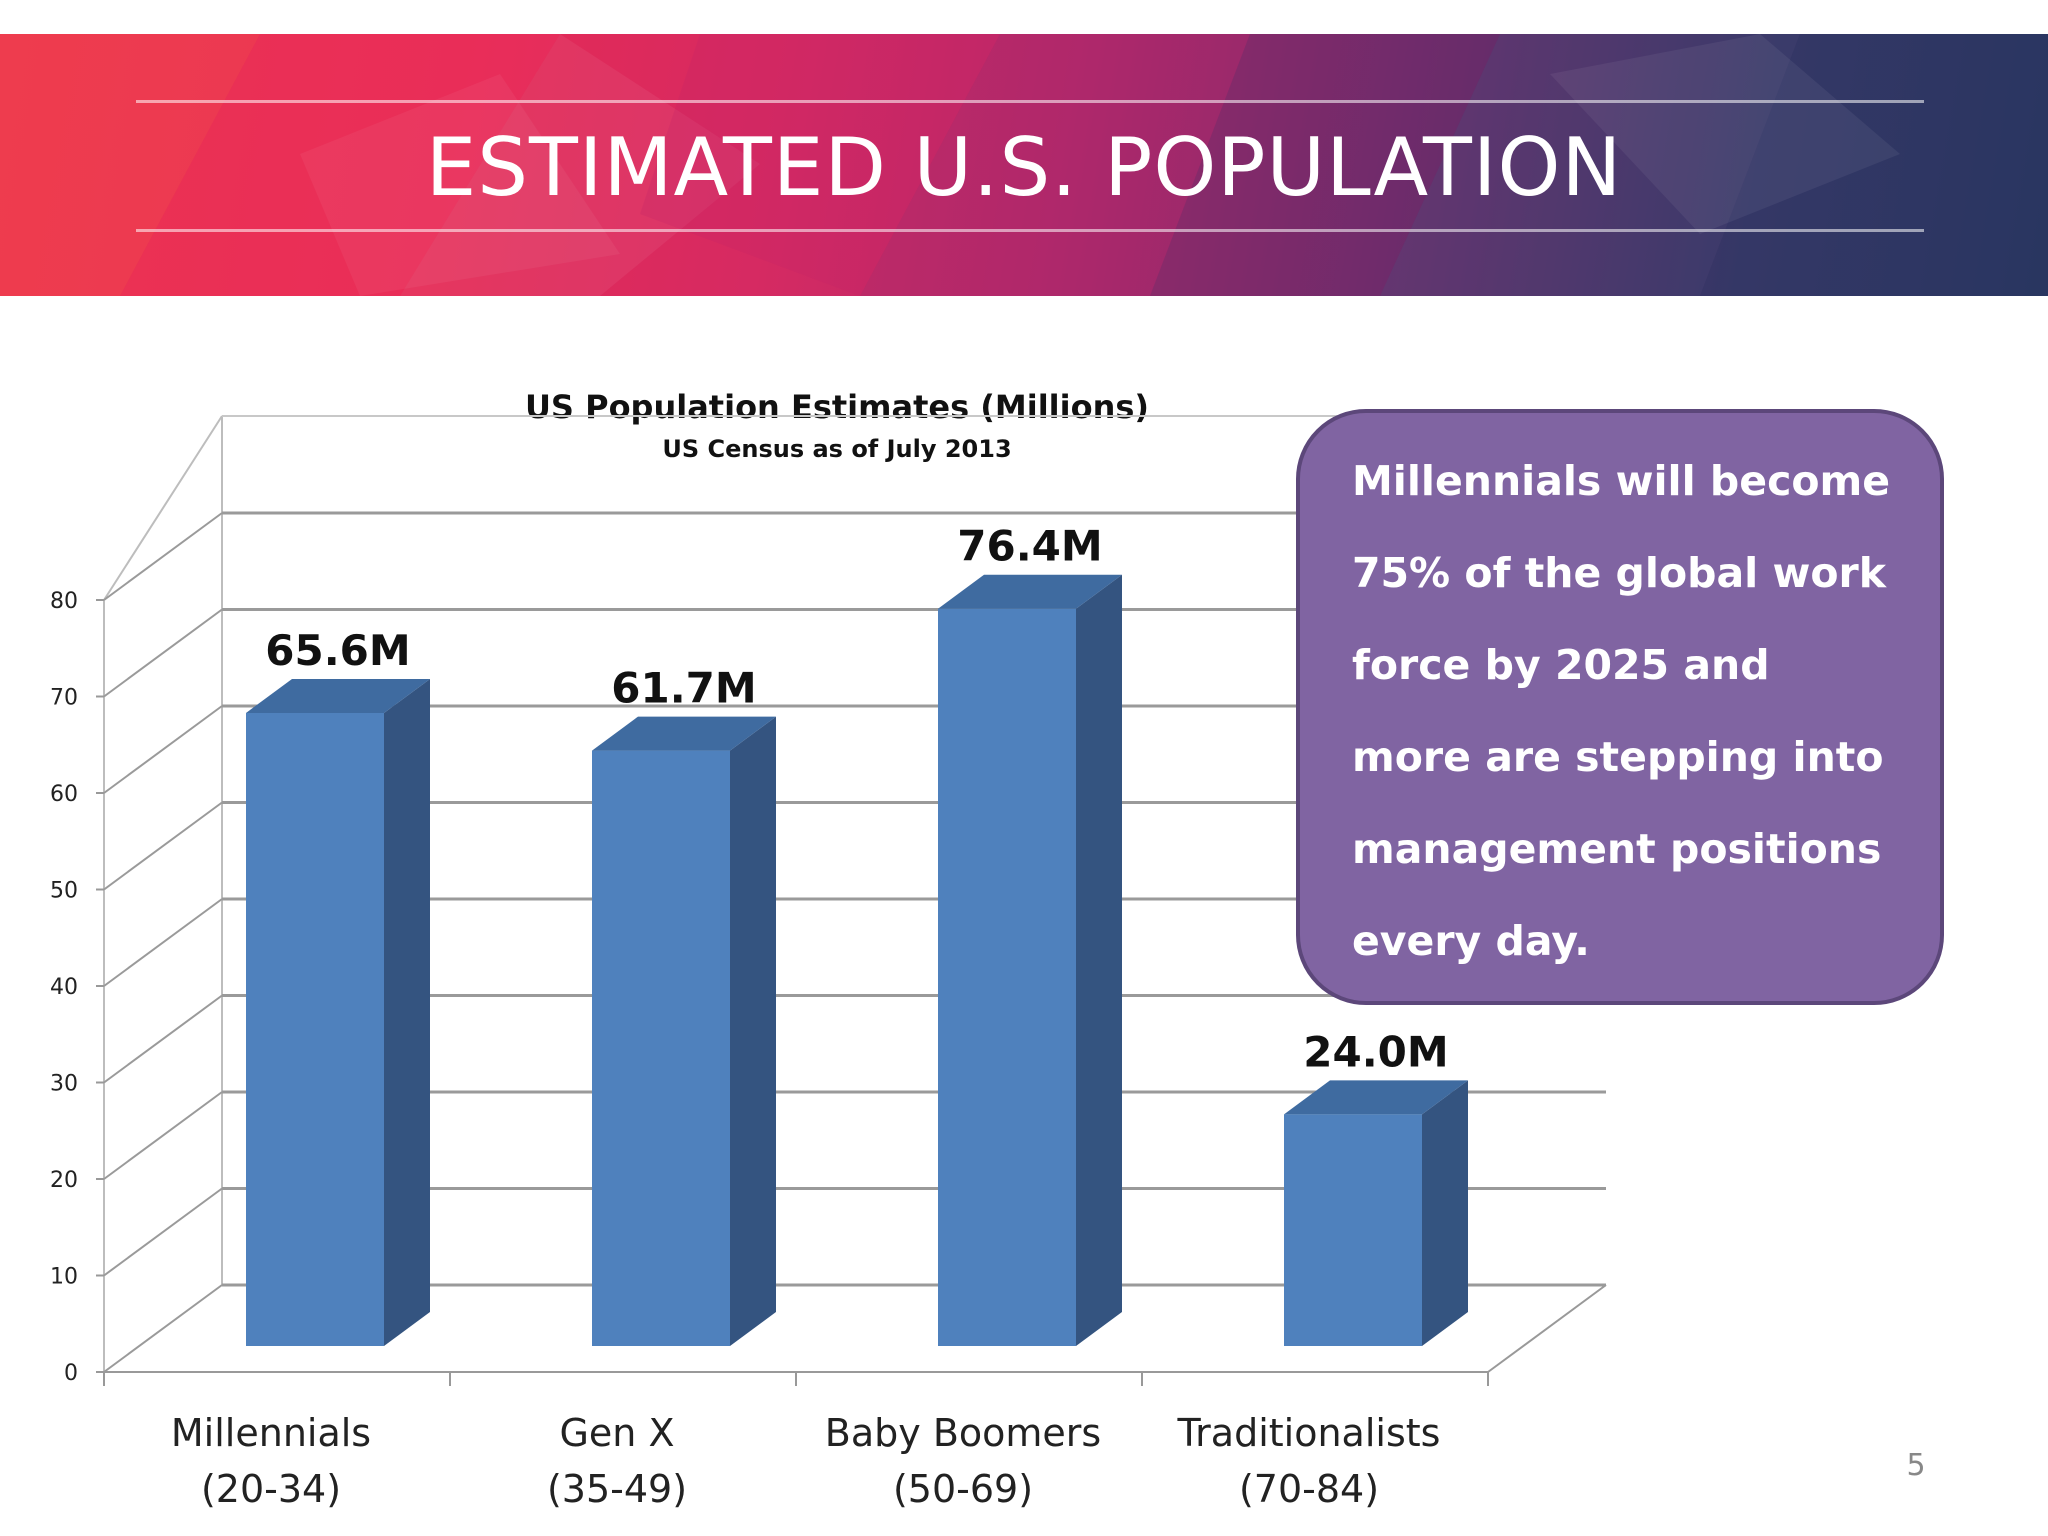 This screenshot has width=2048, height=1536. I want to click on y-tick-label: 70, so click(64, 698).